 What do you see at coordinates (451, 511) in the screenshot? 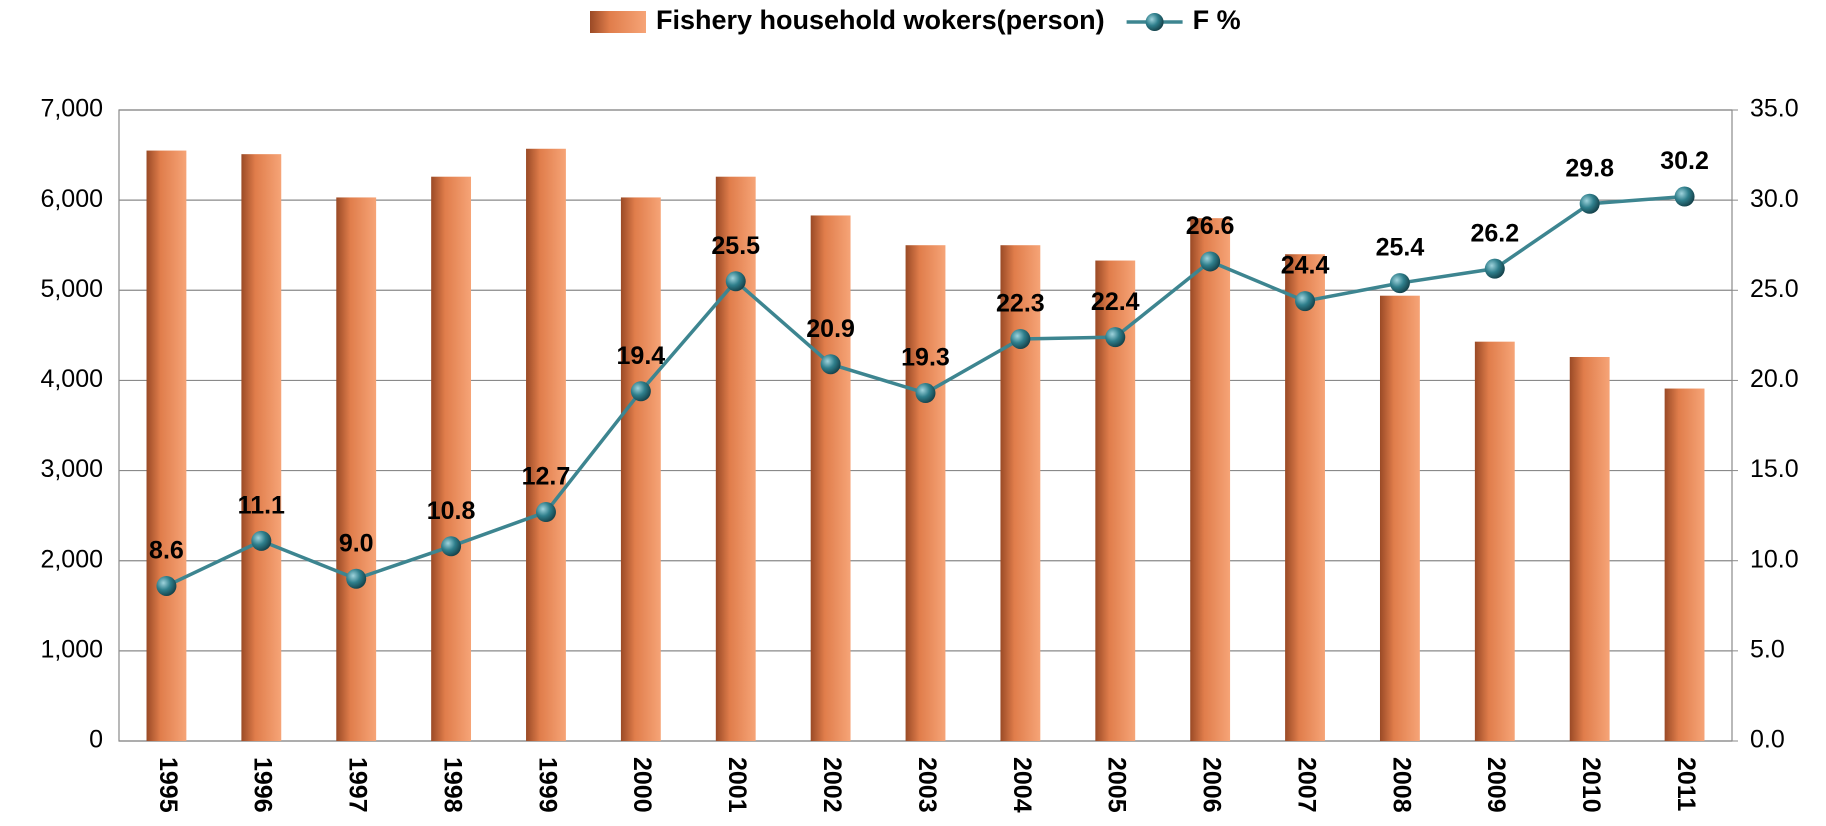
I see `data-label: 10.8` at bounding box center [451, 511].